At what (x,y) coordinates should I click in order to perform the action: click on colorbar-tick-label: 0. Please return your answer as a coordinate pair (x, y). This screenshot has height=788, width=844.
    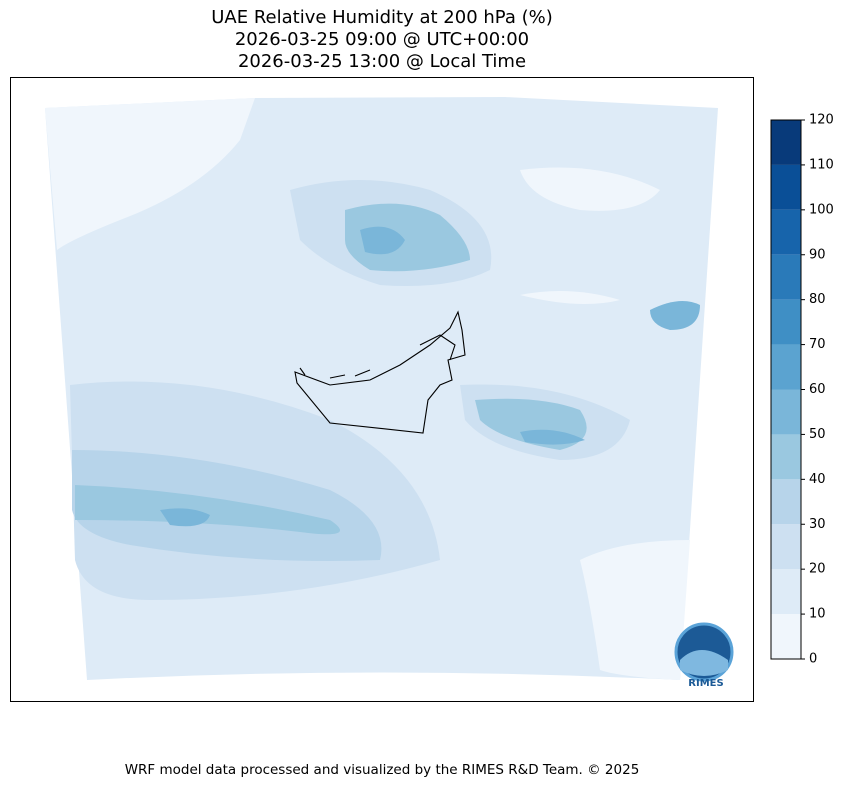
    Looking at the image, I should click on (813, 659).